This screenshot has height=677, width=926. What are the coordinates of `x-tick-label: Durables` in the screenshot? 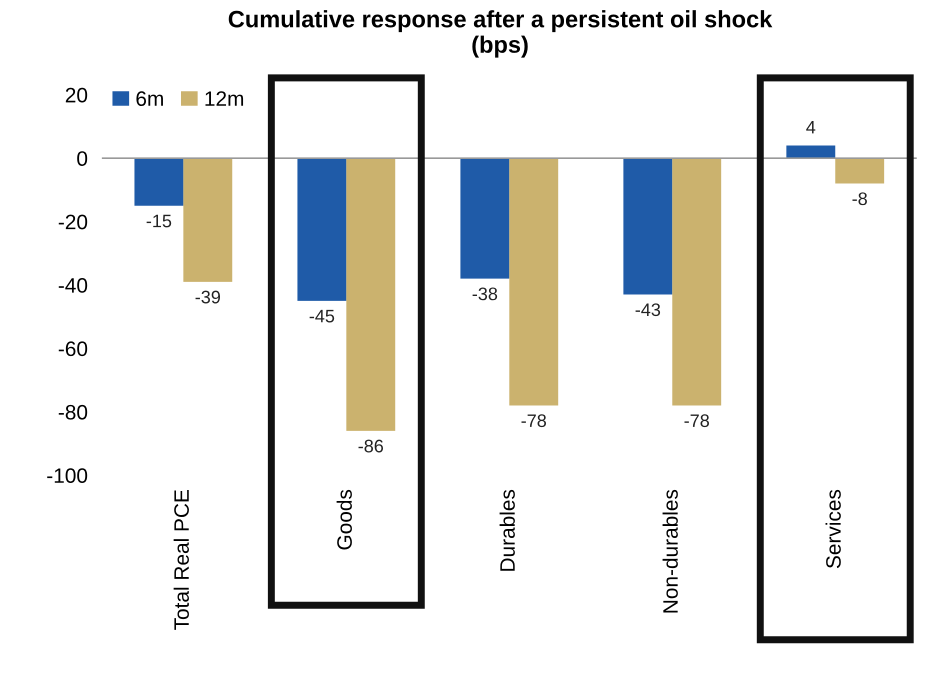 It's located at (507, 530).